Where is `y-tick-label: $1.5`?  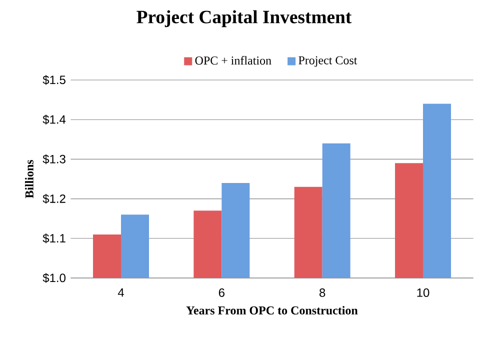
y-tick-label: $1.5 is located at coordinates (54, 80).